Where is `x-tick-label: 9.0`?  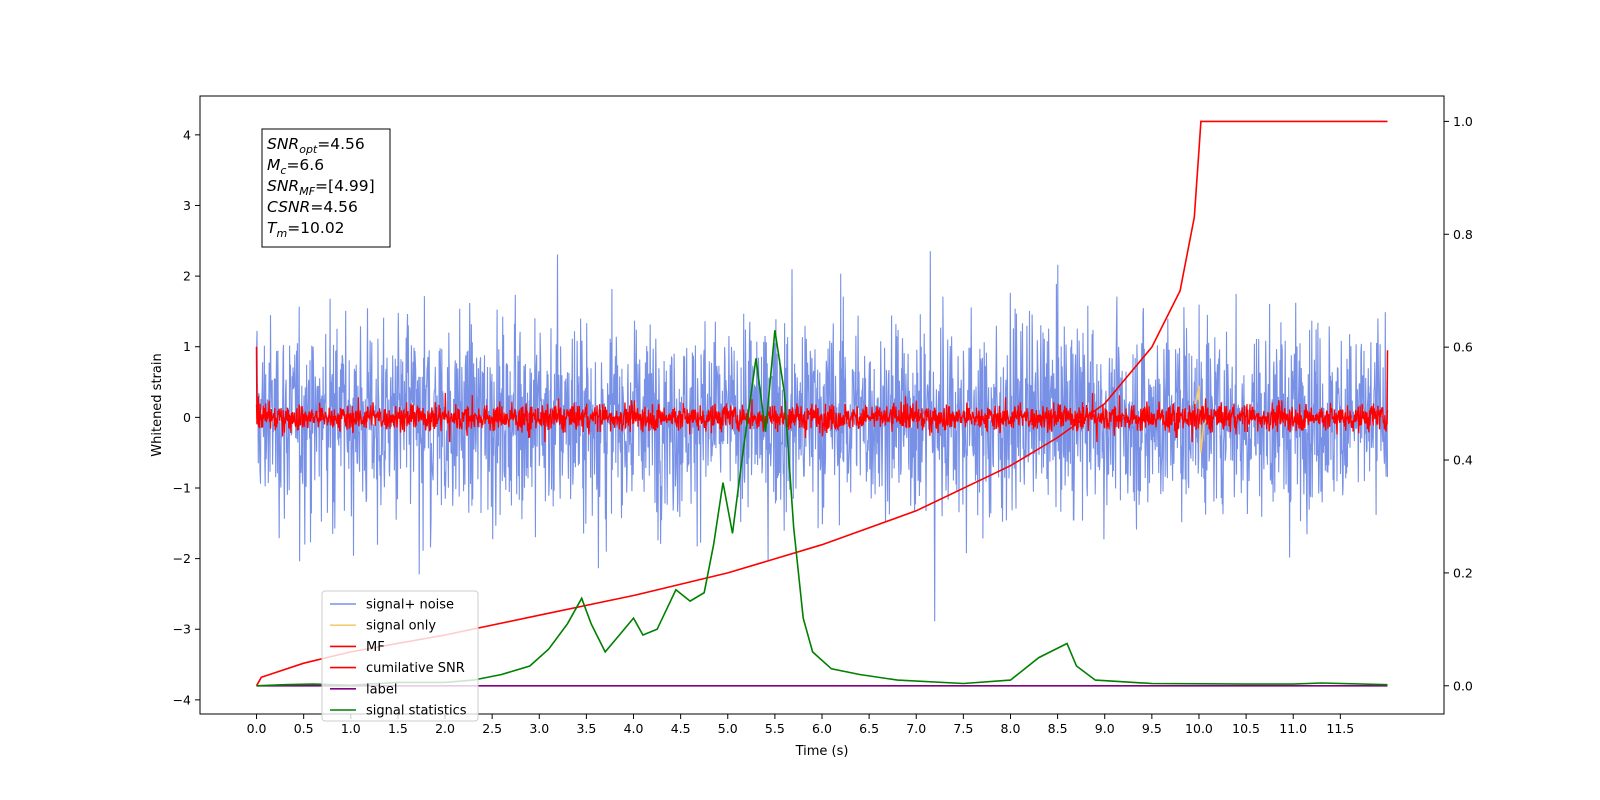
x-tick-label: 9.0 is located at coordinates (1105, 728).